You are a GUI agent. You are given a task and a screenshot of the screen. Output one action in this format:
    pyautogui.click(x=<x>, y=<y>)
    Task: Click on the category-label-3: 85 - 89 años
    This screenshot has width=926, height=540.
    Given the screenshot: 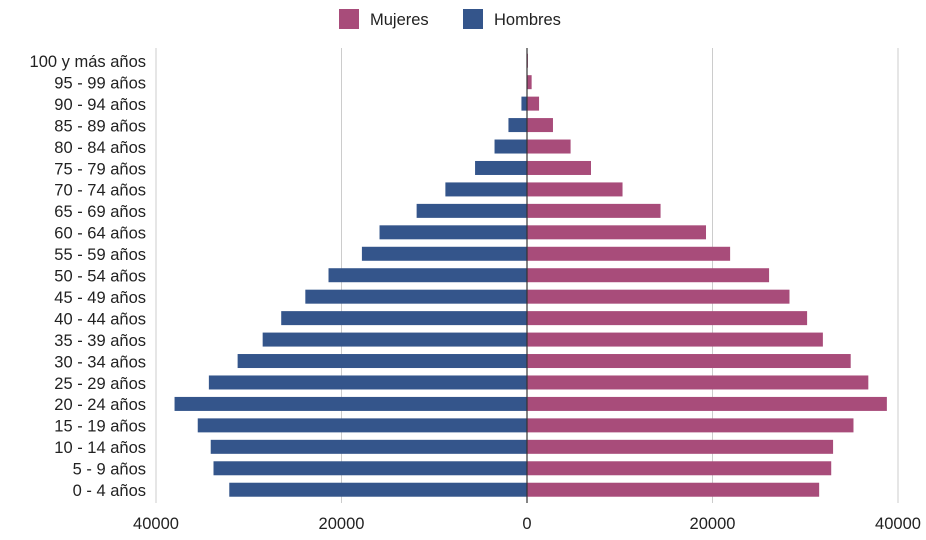 What is the action you would take?
    pyautogui.click(x=100, y=126)
    